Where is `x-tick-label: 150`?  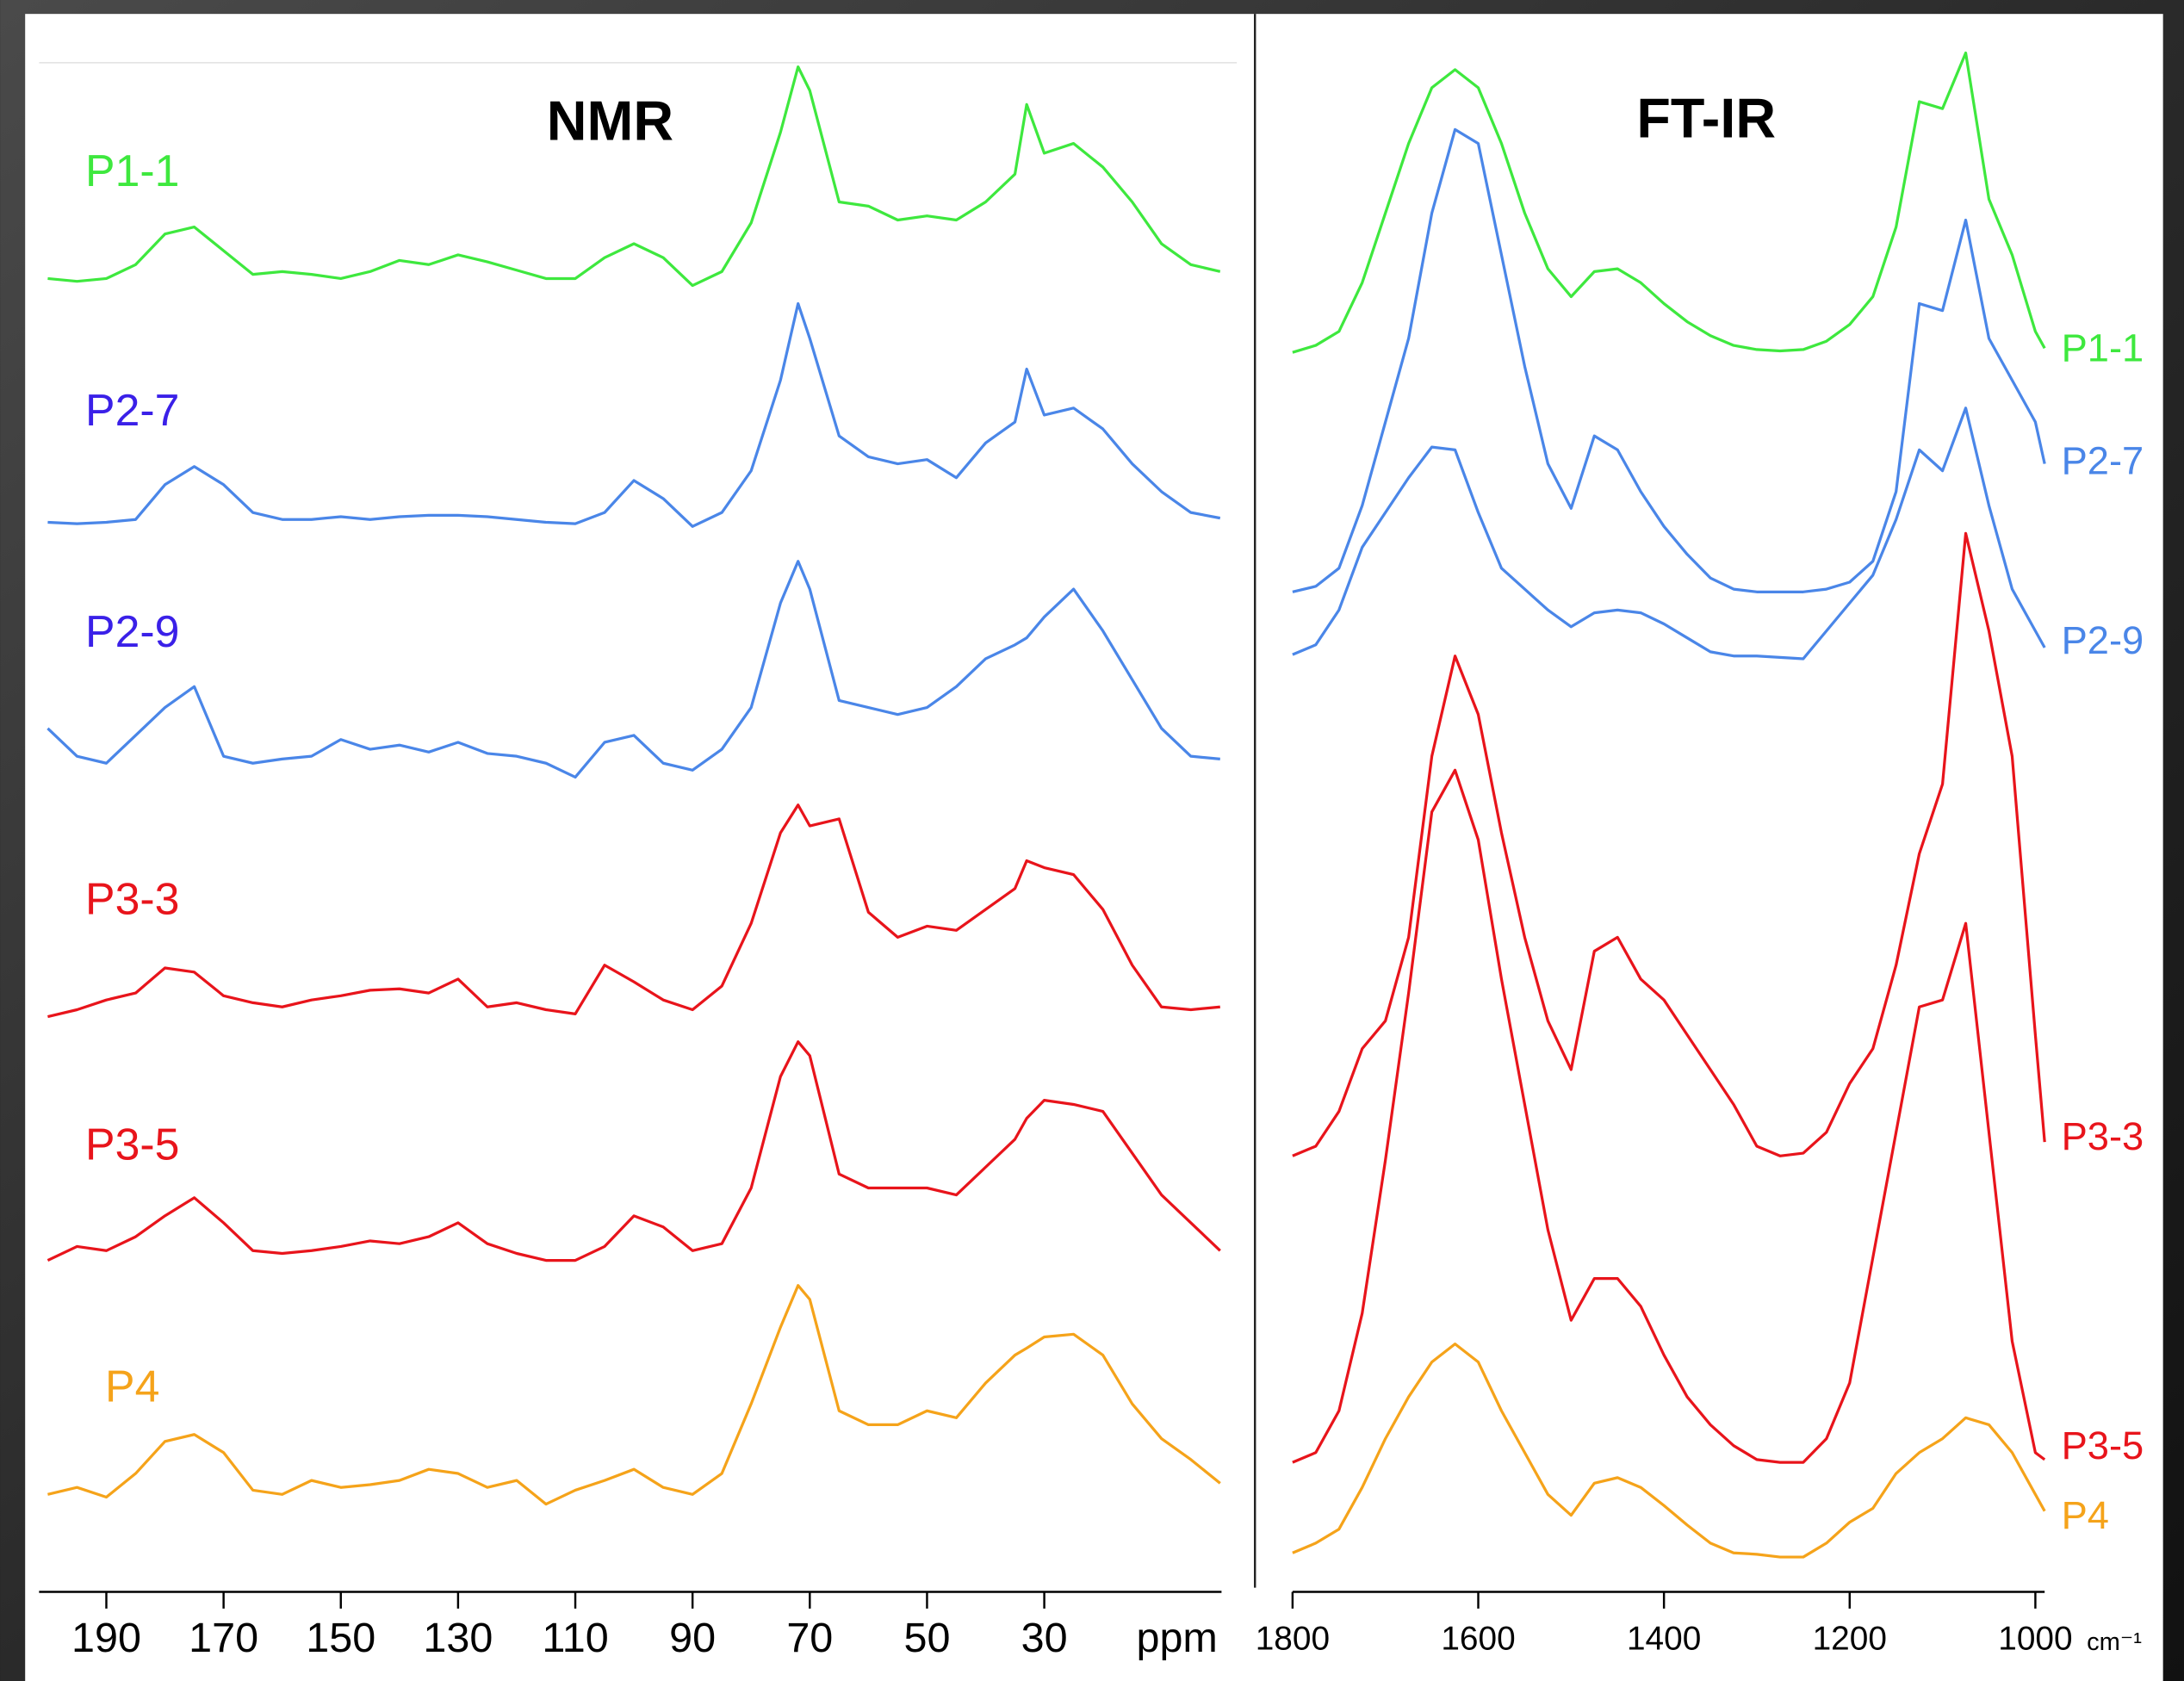 x-tick-label: 150 is located at coordinates (341, 1638).